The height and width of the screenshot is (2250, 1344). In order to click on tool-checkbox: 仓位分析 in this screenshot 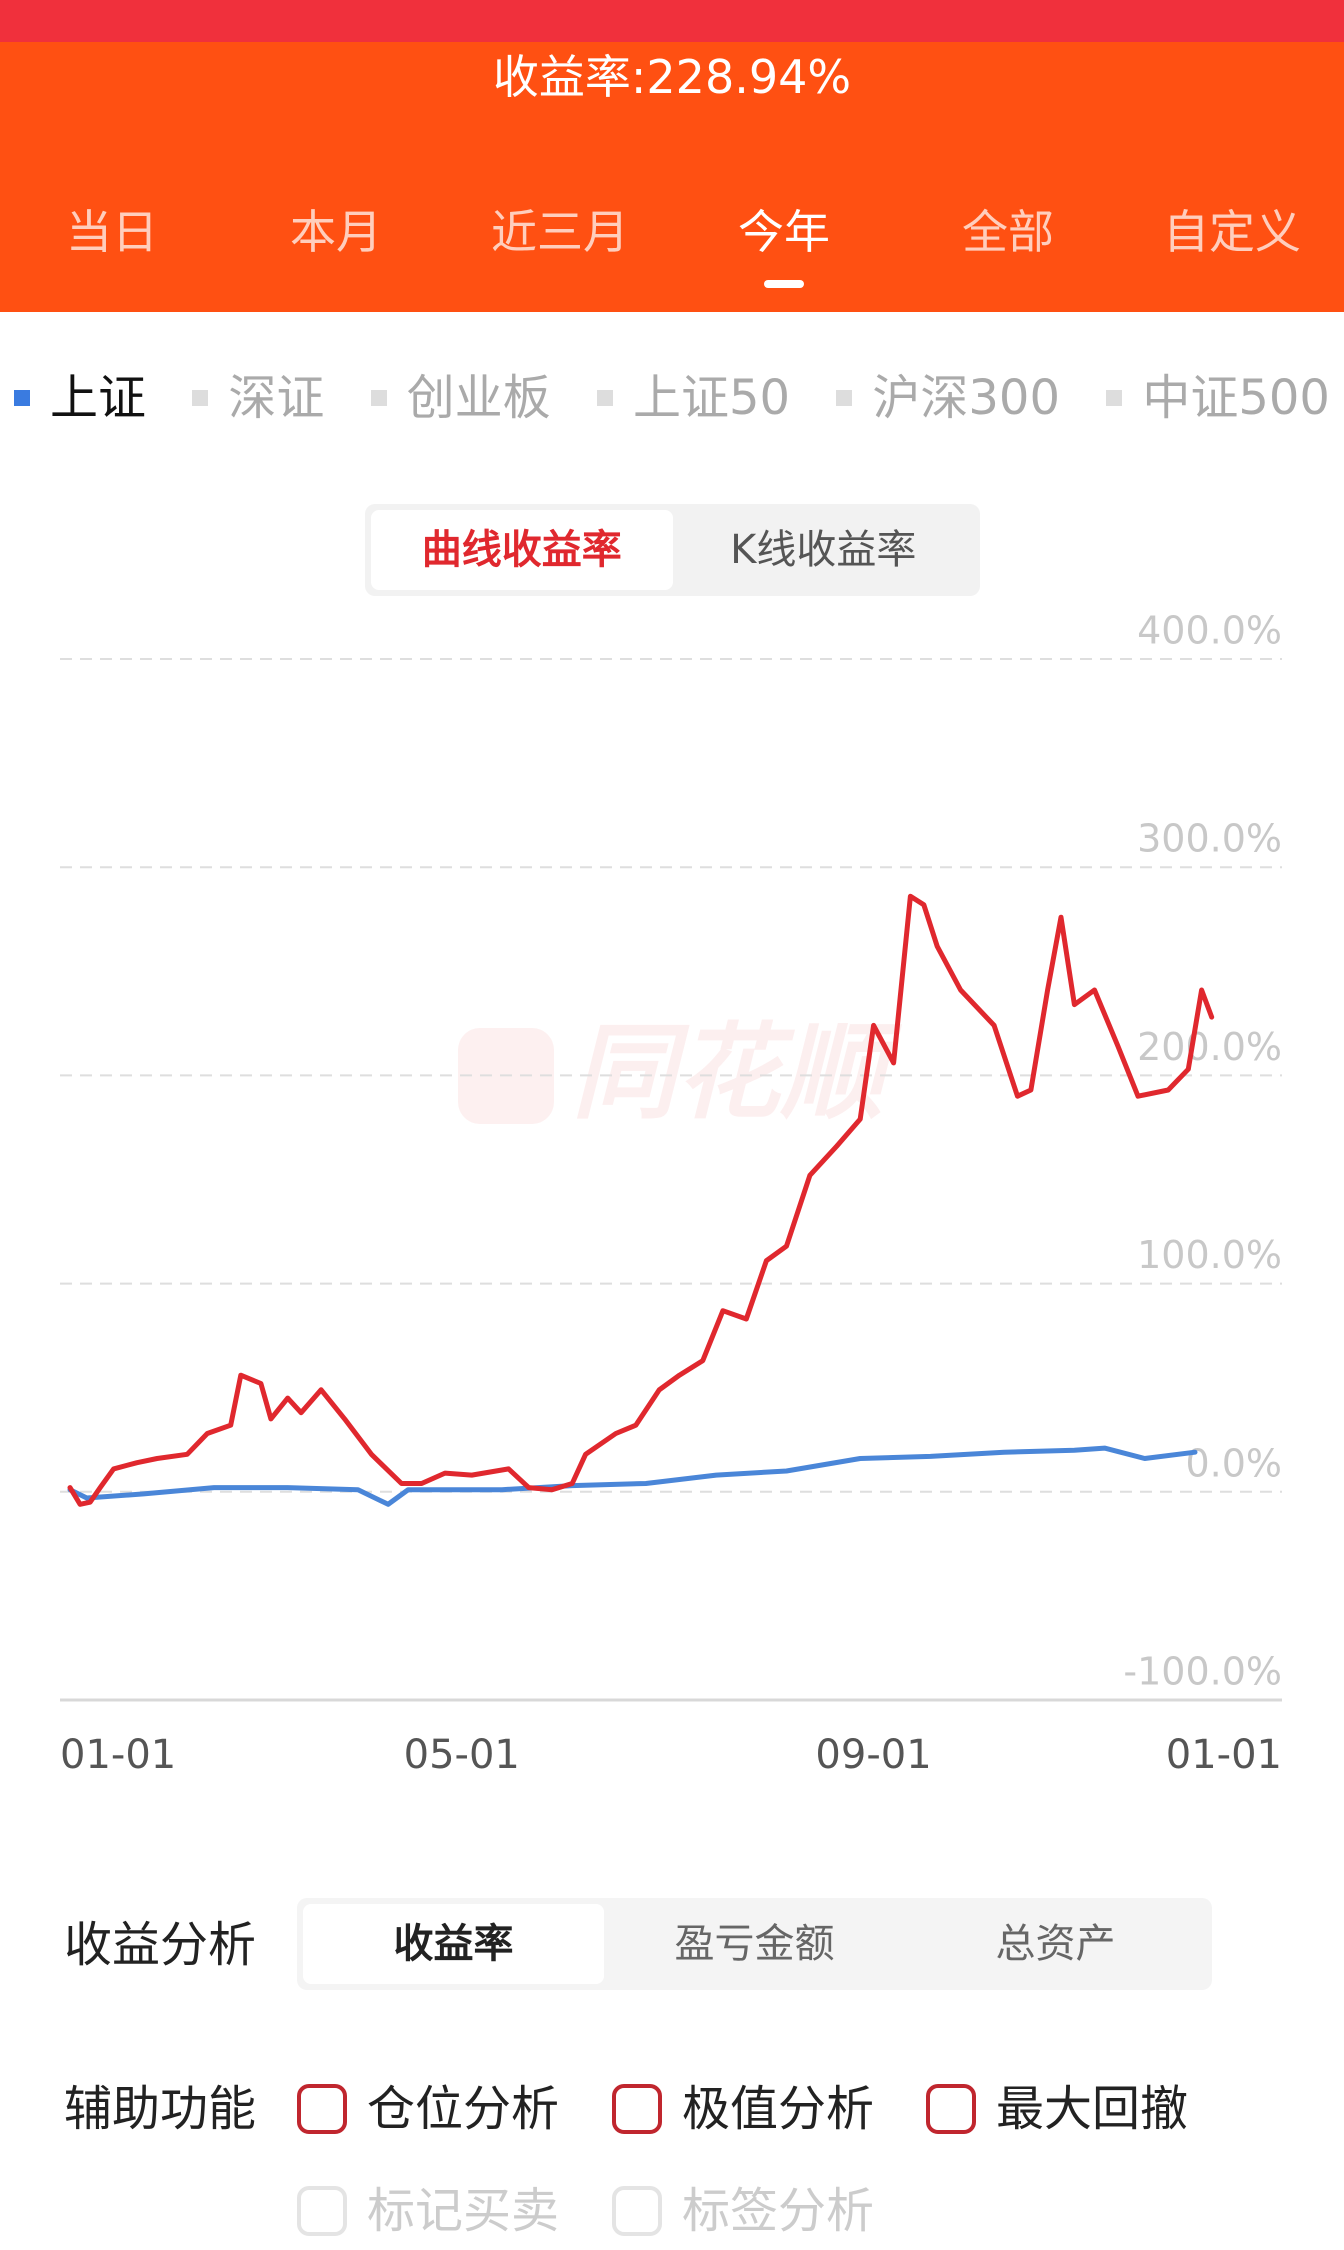, I will do `click(428, 2109)`.